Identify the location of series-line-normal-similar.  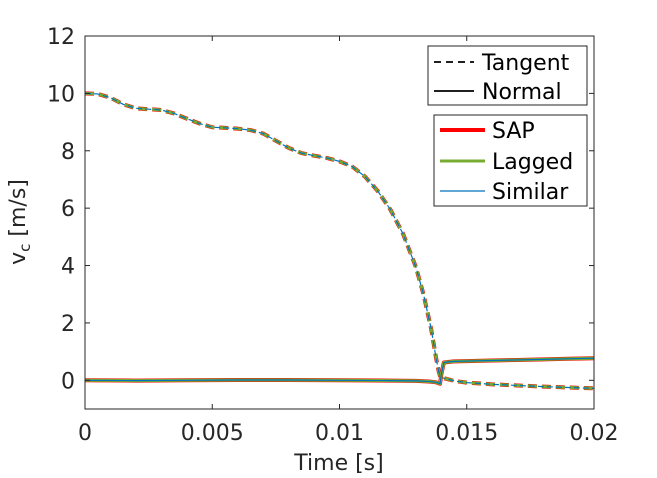
(339, 371).